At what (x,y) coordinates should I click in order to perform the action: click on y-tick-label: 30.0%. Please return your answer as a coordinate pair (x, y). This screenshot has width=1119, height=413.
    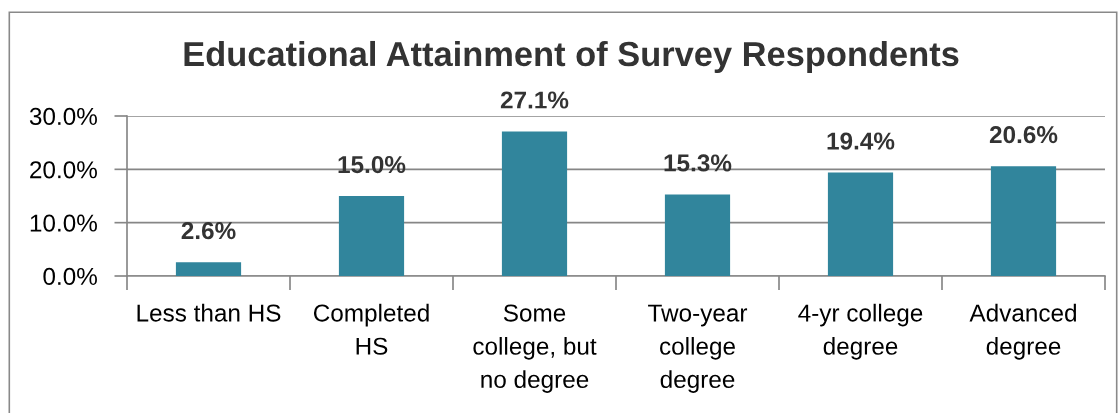
    Looking at the image, I should click on (63, 116).